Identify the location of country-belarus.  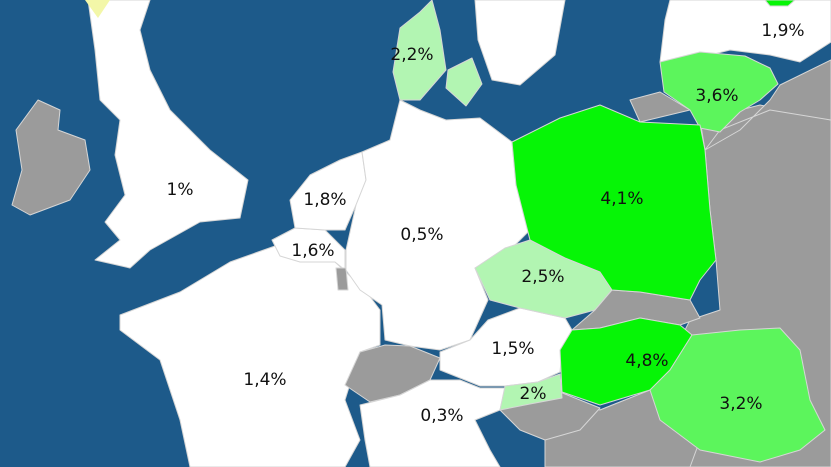
(767, 105).